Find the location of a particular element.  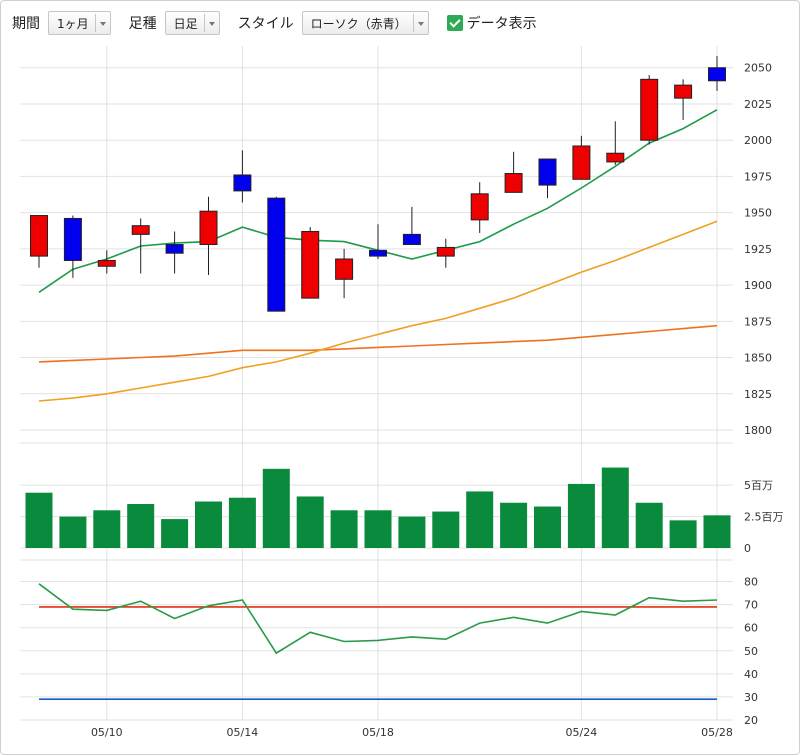

volume-y-tick-label: 2.5百万 is located at coordinates (764, 517).